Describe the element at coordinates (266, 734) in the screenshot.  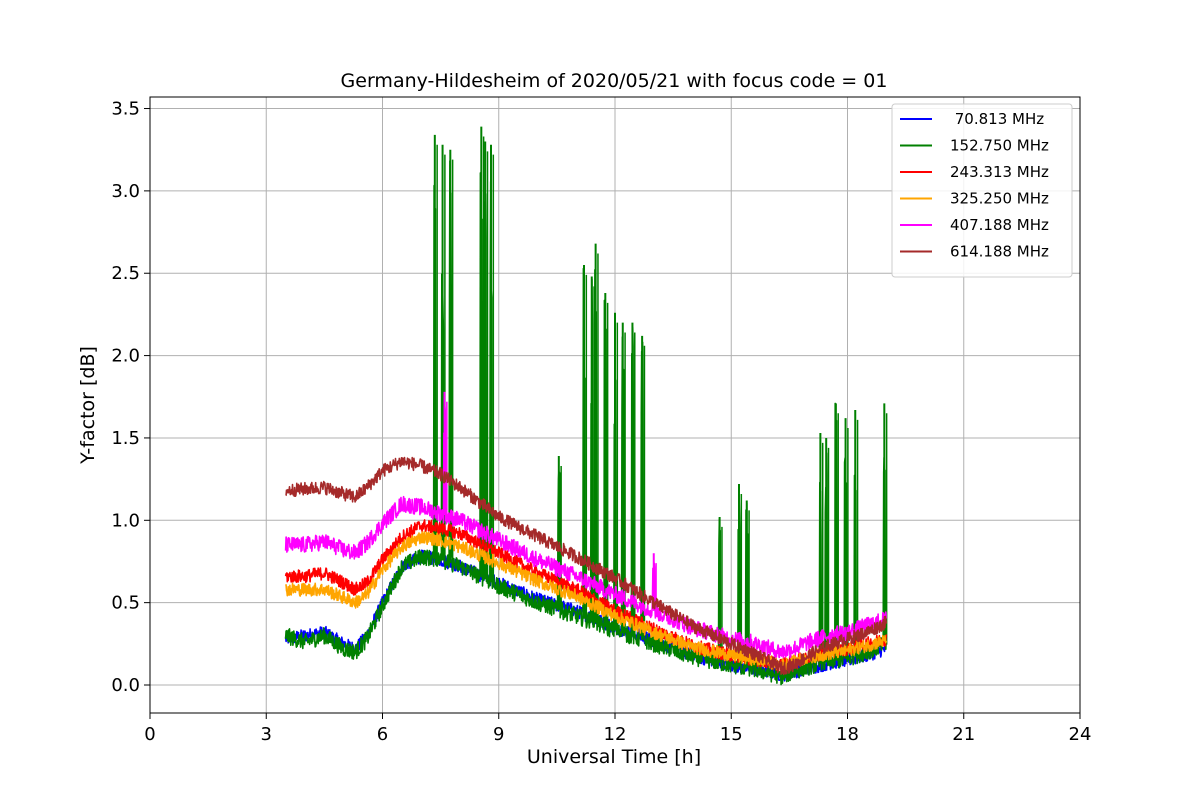
I see `x-tick-label: 3` at that location.